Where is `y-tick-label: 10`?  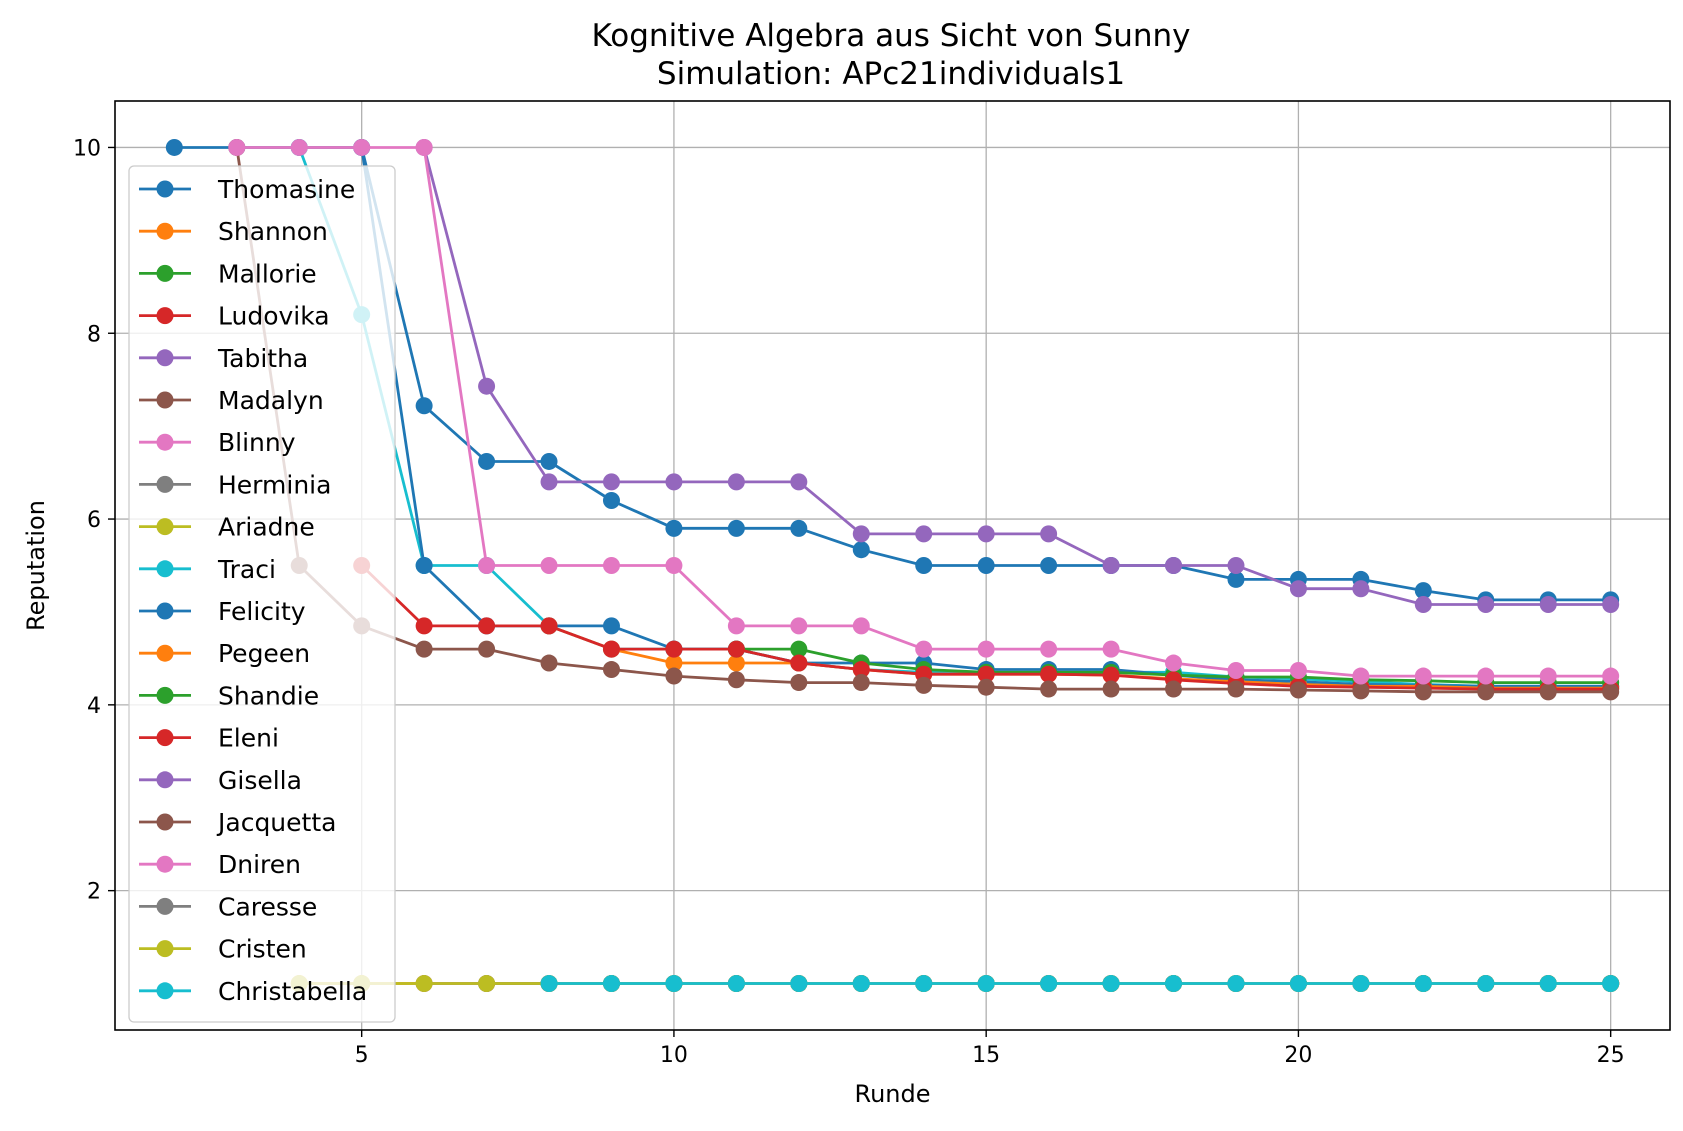 y-tick-label: 10 is located at coordinates (87, 148).